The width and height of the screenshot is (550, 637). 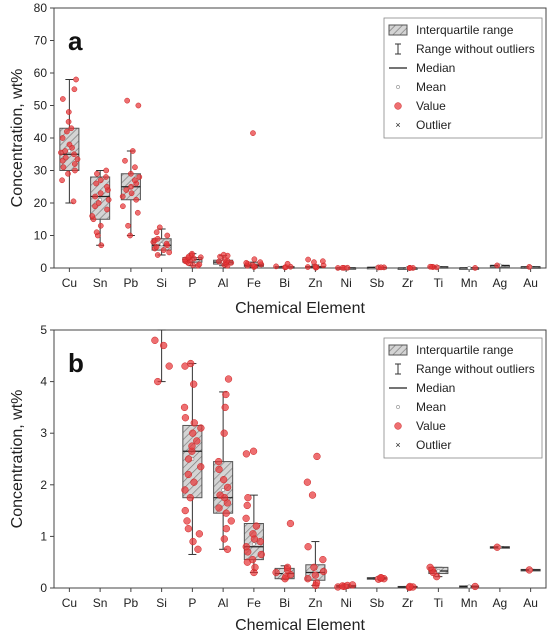 What do you see at coordinates (76, 363) in the screenshot?
I see `panel-letter: b` at bounding box center [76, 363].